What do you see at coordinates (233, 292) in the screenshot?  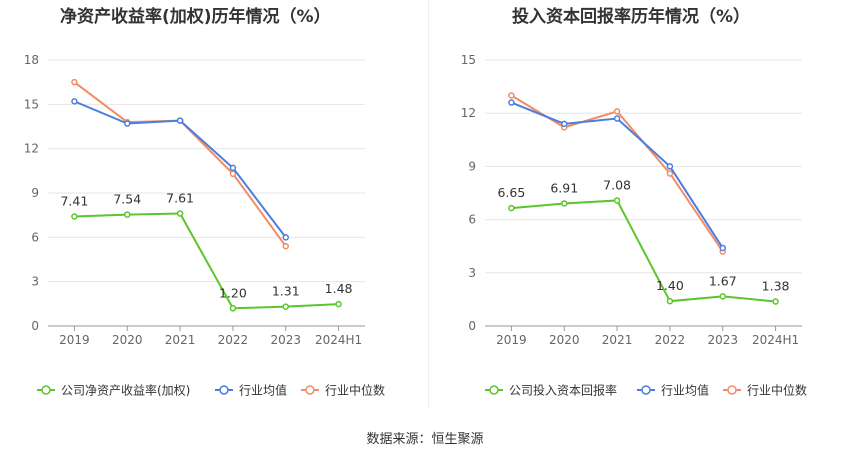 I see `data-label: 1.20` at bounding box center [233, 292].